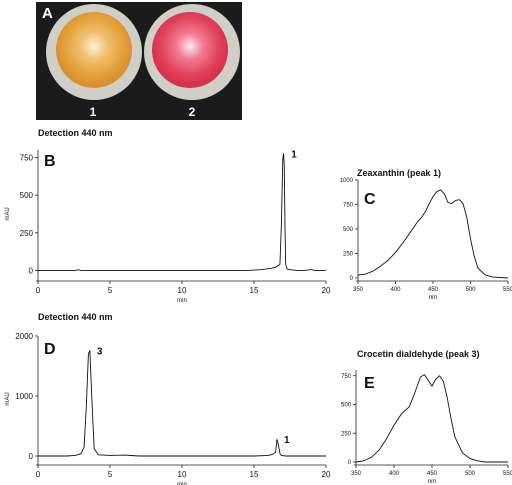 The width and height of the screenshot is (512, 485). I want to click on y-tick-label: 2000, so click(24, 336).